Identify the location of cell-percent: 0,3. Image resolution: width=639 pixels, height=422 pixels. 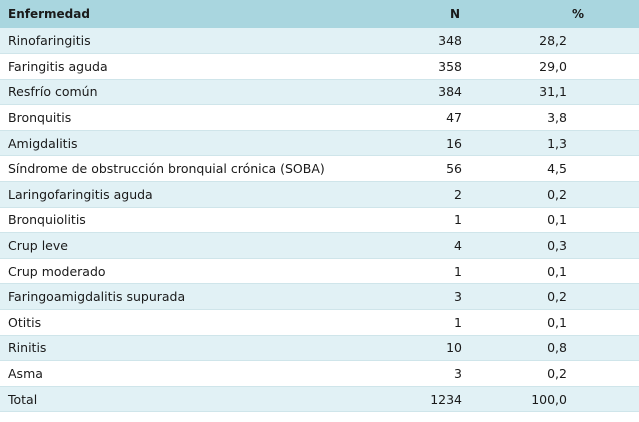
(551, 245).